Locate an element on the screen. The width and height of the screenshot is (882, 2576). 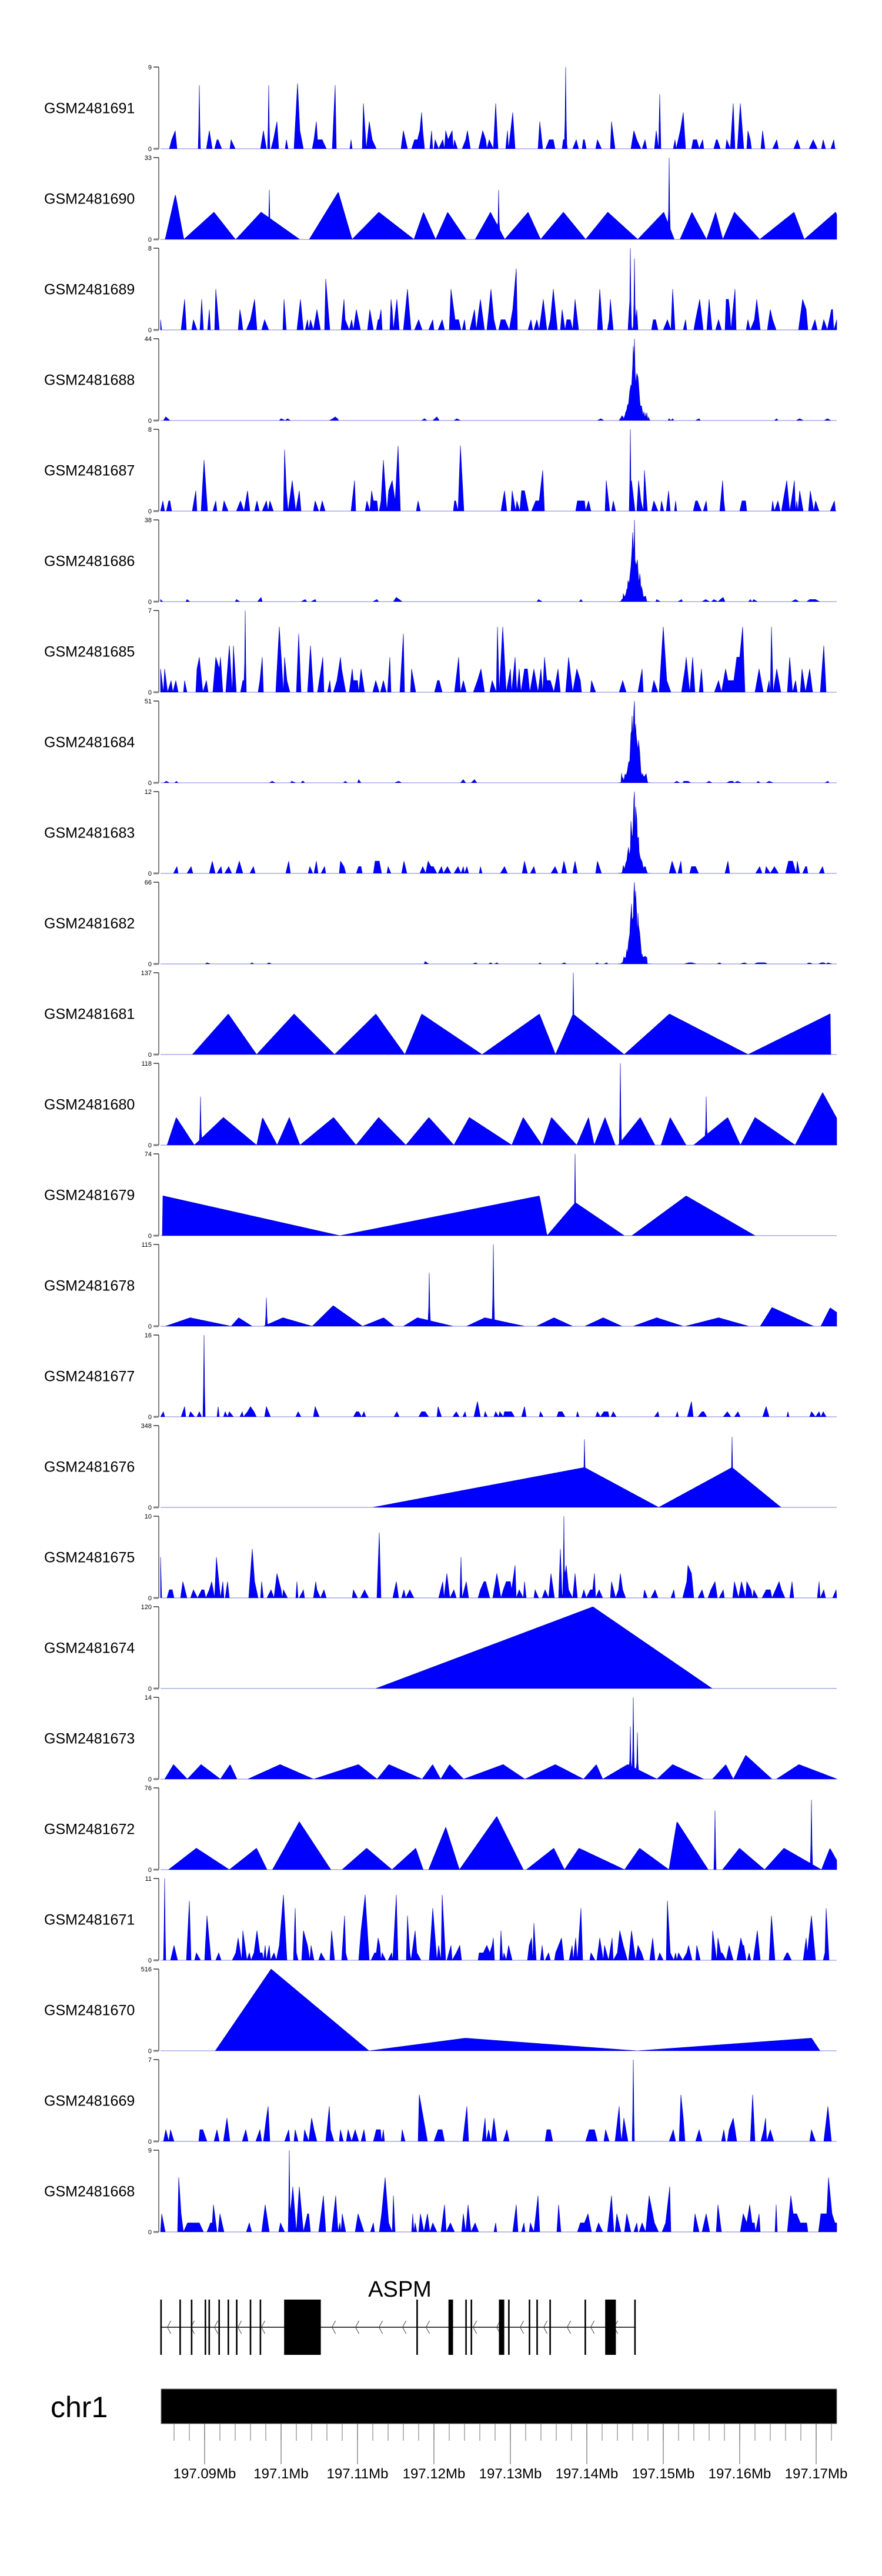
track-GSM2481680: GSM2481680 118 0 is located at coordinates (440, 1104).